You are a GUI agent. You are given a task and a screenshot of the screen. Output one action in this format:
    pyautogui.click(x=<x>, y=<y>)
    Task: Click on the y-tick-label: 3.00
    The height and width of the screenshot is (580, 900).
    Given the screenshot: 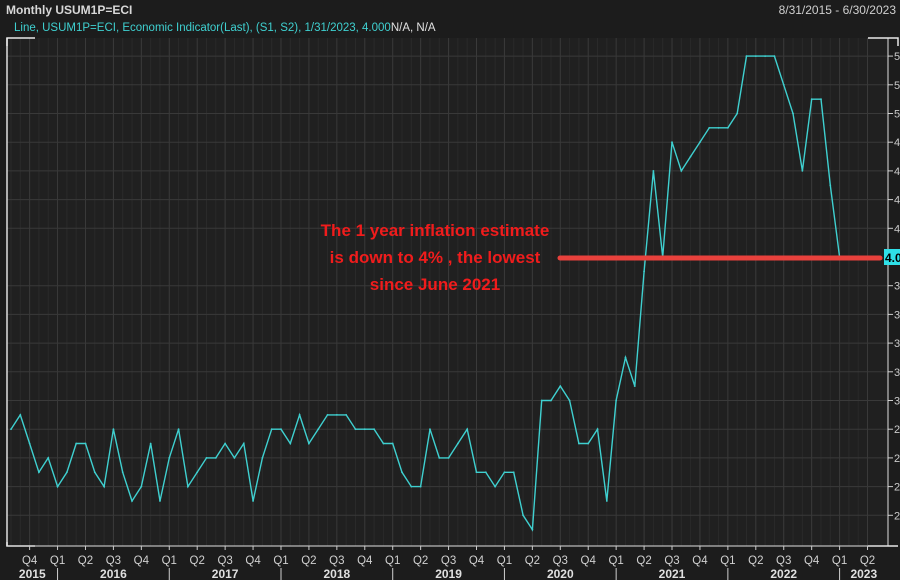 What is the action you would take?
    pyautogui.click(x=897, y=402)
    